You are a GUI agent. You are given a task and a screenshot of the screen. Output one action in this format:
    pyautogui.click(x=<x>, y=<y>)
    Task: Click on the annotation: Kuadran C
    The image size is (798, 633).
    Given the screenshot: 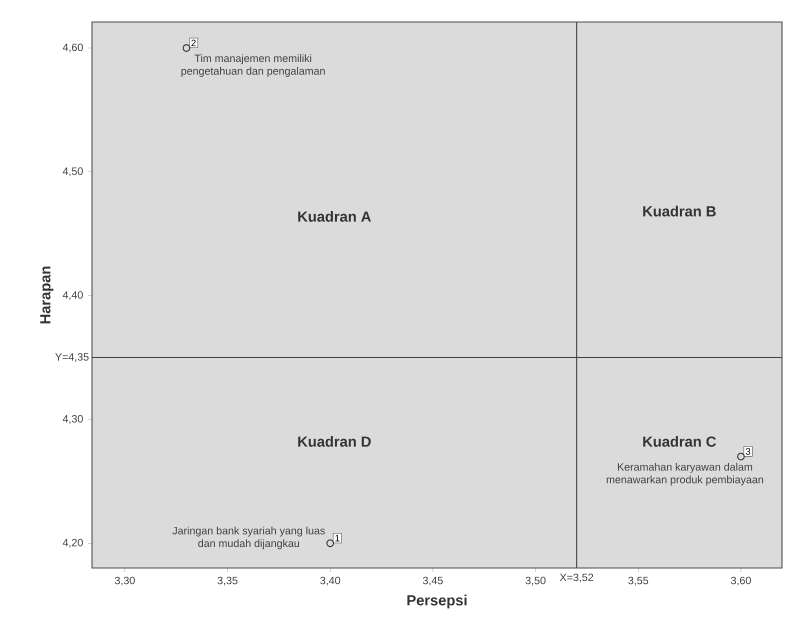 What is the action you would take?
    pyautogui.click(x=679, y=441)
    